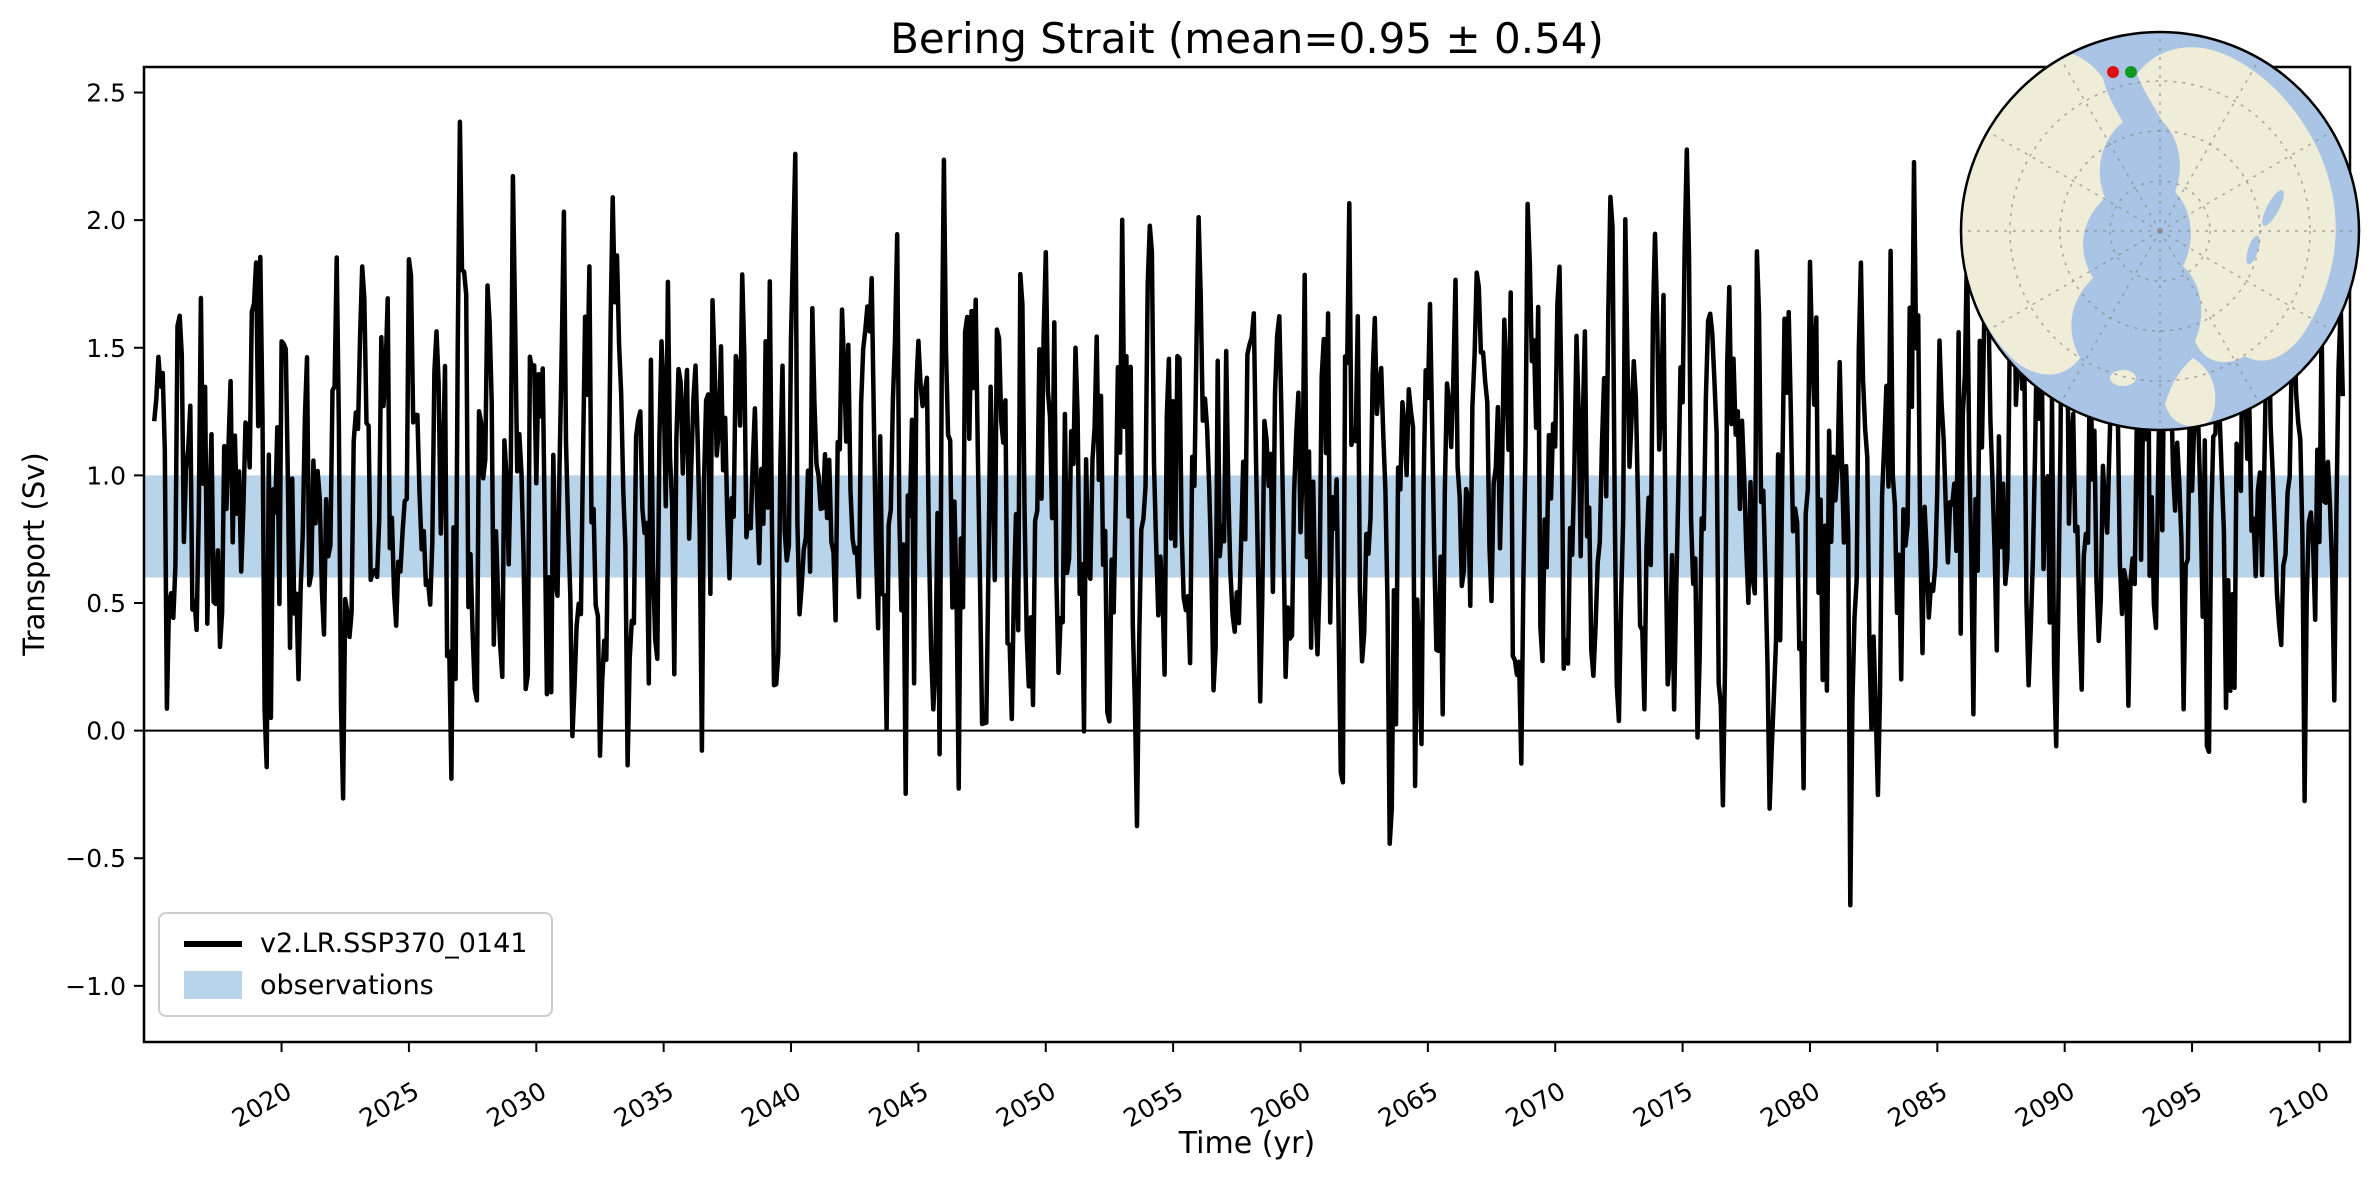  Describe the element at coordinates (1026, 1104) in the screenshot. I see `svg-text: 2050` at that location.